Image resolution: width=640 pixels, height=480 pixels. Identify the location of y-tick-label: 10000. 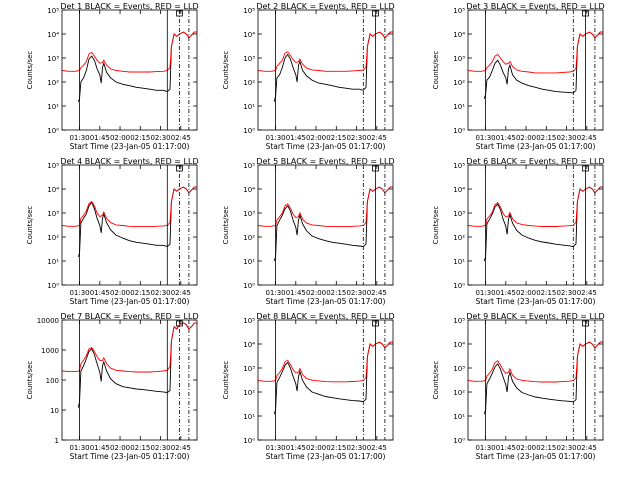
(48, 321).